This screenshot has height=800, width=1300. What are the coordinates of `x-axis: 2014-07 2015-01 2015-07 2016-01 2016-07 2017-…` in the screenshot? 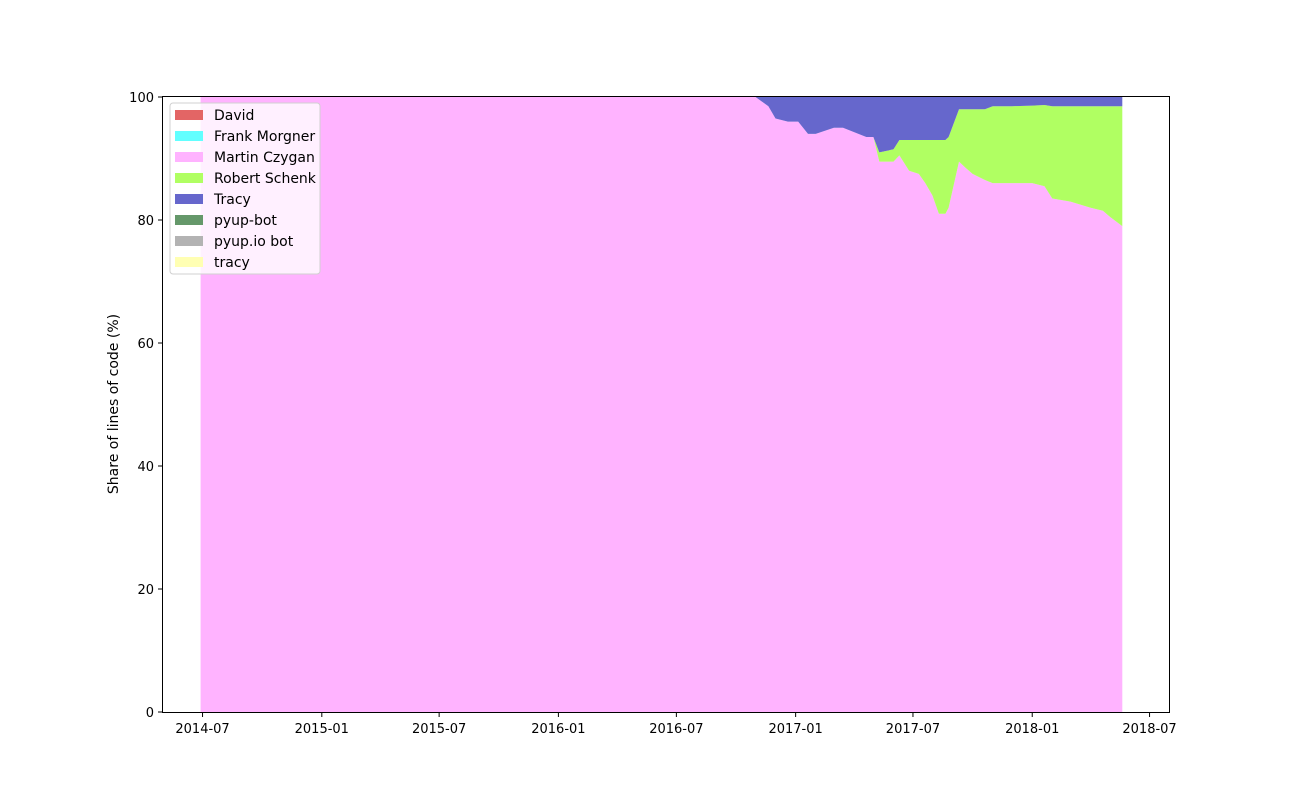 It's located at (676, 724).